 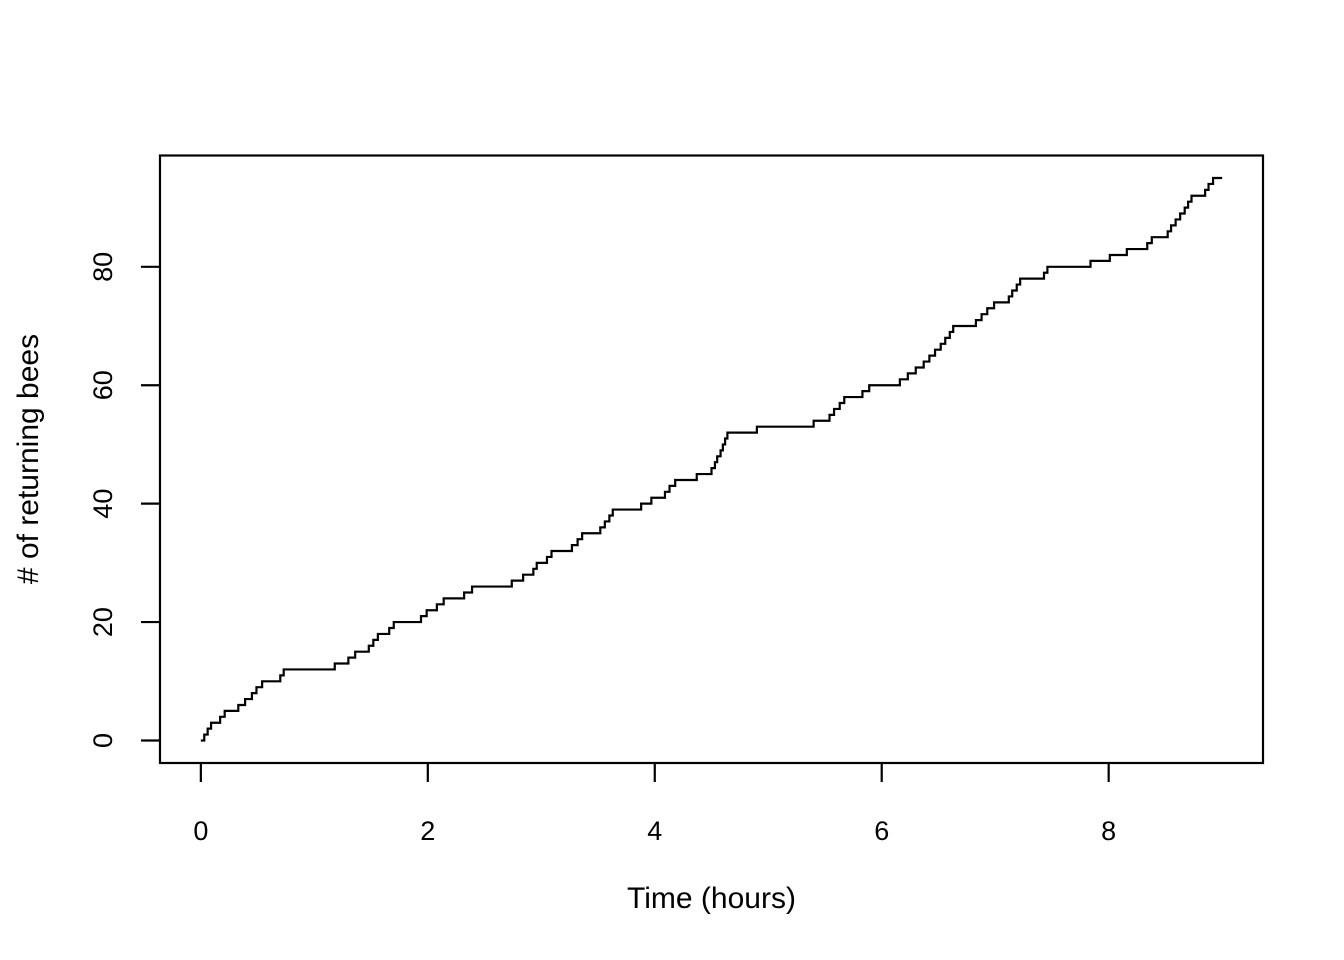 What do you see at coordinates (103, 622) in the screenshot?
I see `y-tick-label-20: 20` at bounding box center [103, 622].